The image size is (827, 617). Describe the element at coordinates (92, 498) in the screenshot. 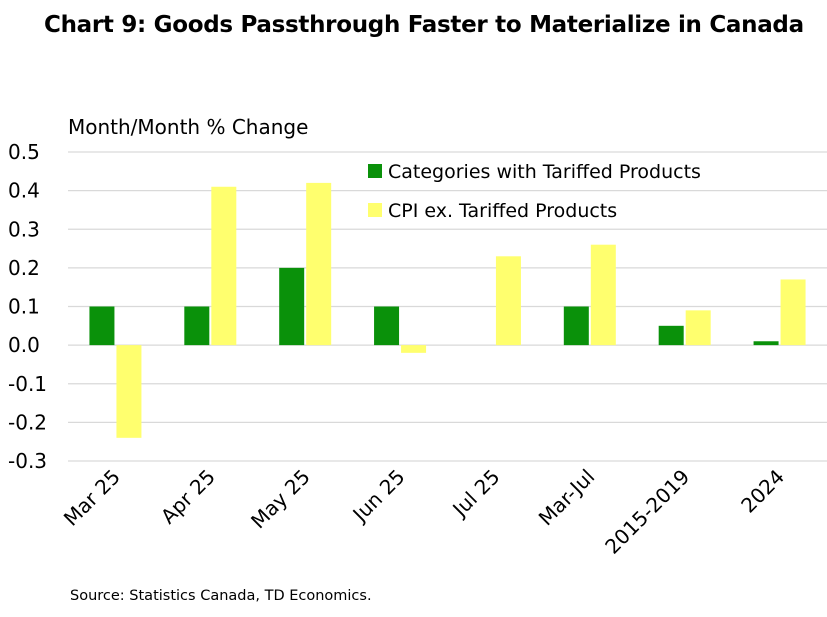

I see `x-tick-label: Mar 25` at that location.